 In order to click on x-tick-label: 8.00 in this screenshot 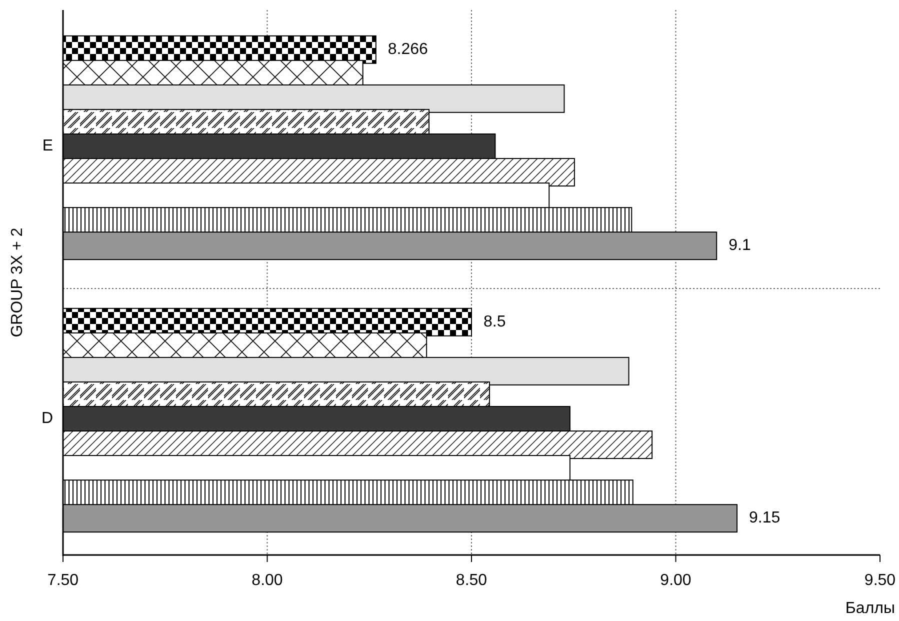, I will do `click(267, 580)`.